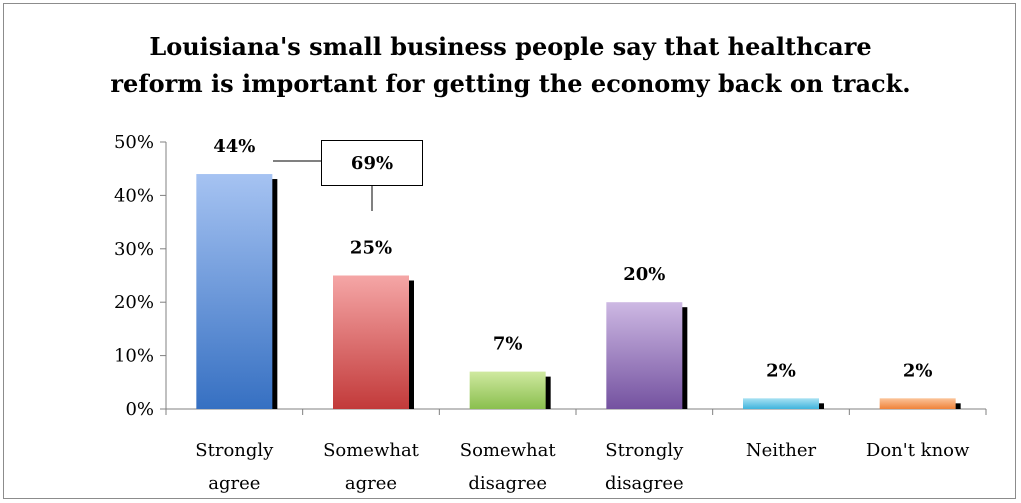  What do you see at coordinates (134, 356) in the screenshot?
I see `y-tick-label: 10%` at bounding box center [134, 356].